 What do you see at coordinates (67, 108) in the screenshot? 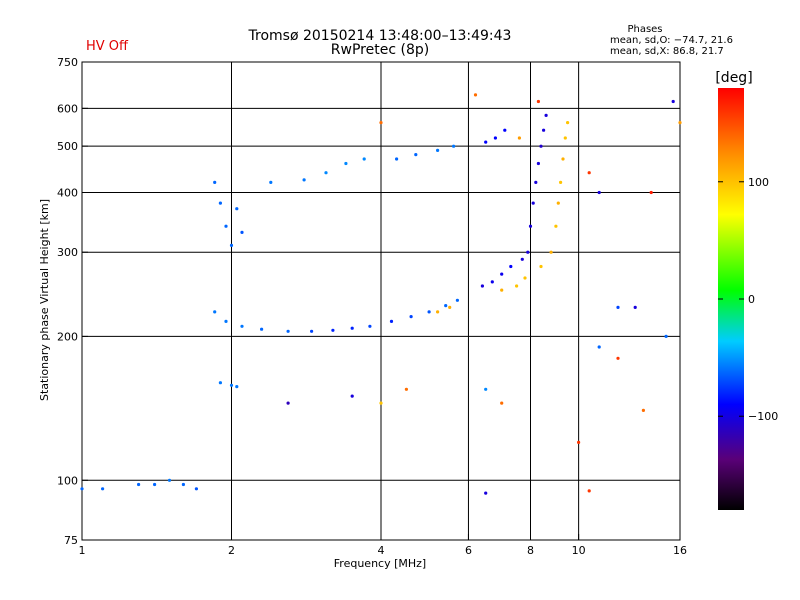
I see `y-tick-label: 600` at bounding box center [67, 108].